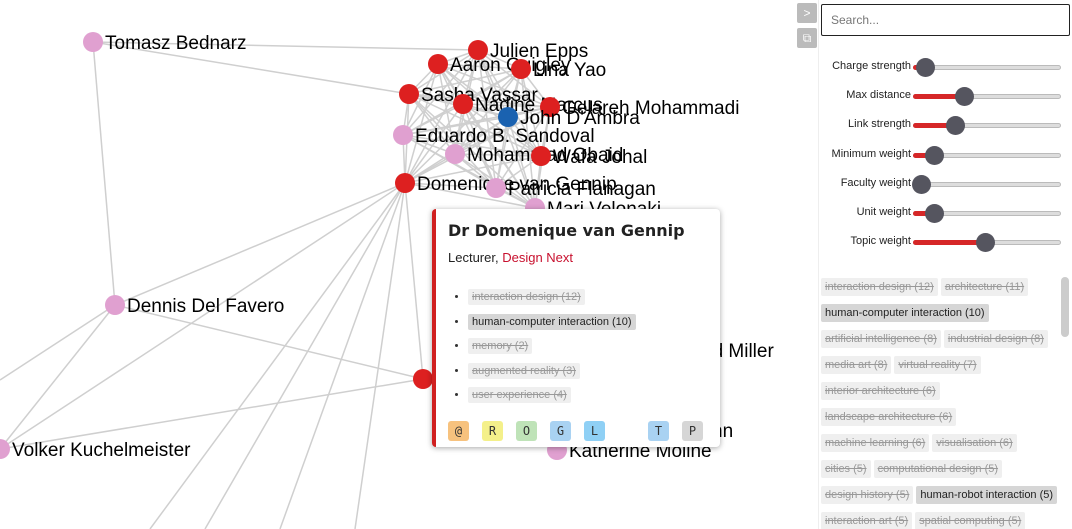  What do you see at coordinates (987, 495) in the screenshot?
I see `topic-filter-tag: human-robot interaction (5)` at bounding box center [987, 495].